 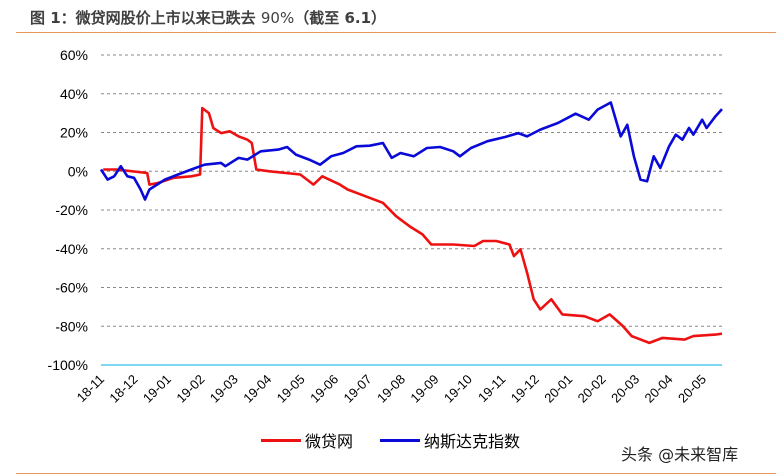 What do you see at coordinates (400, 440) in the screenshot?
I see `legend-swatch-blue` at bounding box center [400, 440].